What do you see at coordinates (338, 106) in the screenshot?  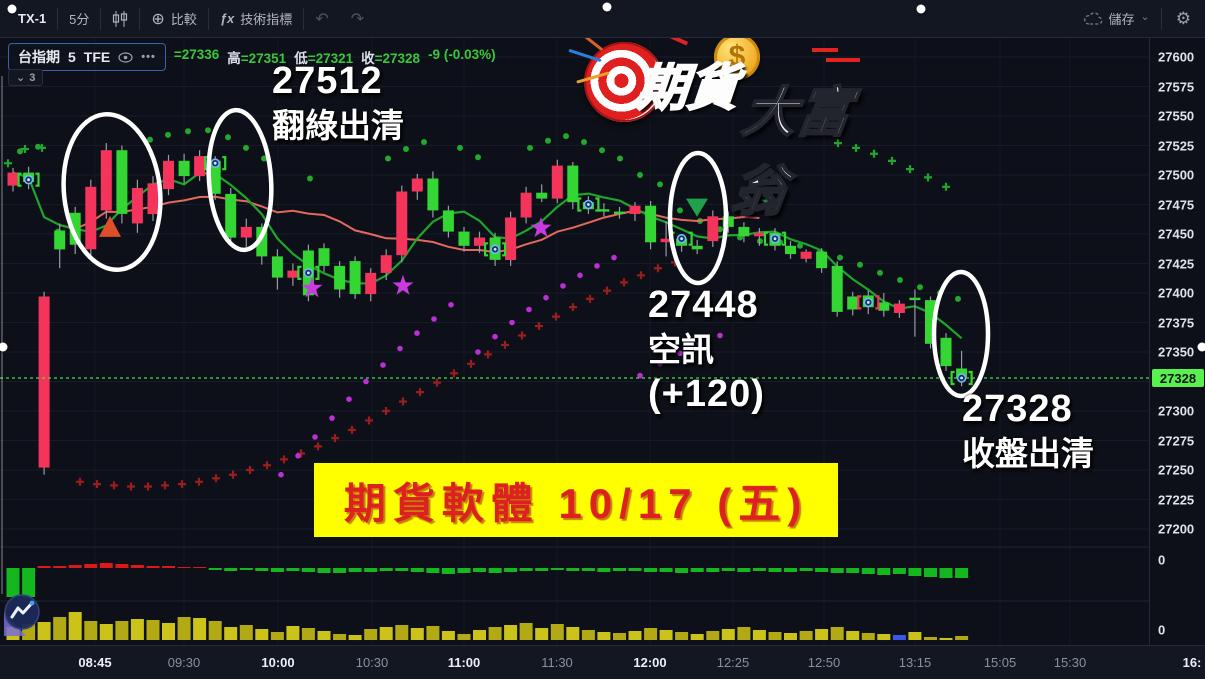 I see `text-annotation-drawing: 27512 翻綠出清` at bounding box center [338, 106].